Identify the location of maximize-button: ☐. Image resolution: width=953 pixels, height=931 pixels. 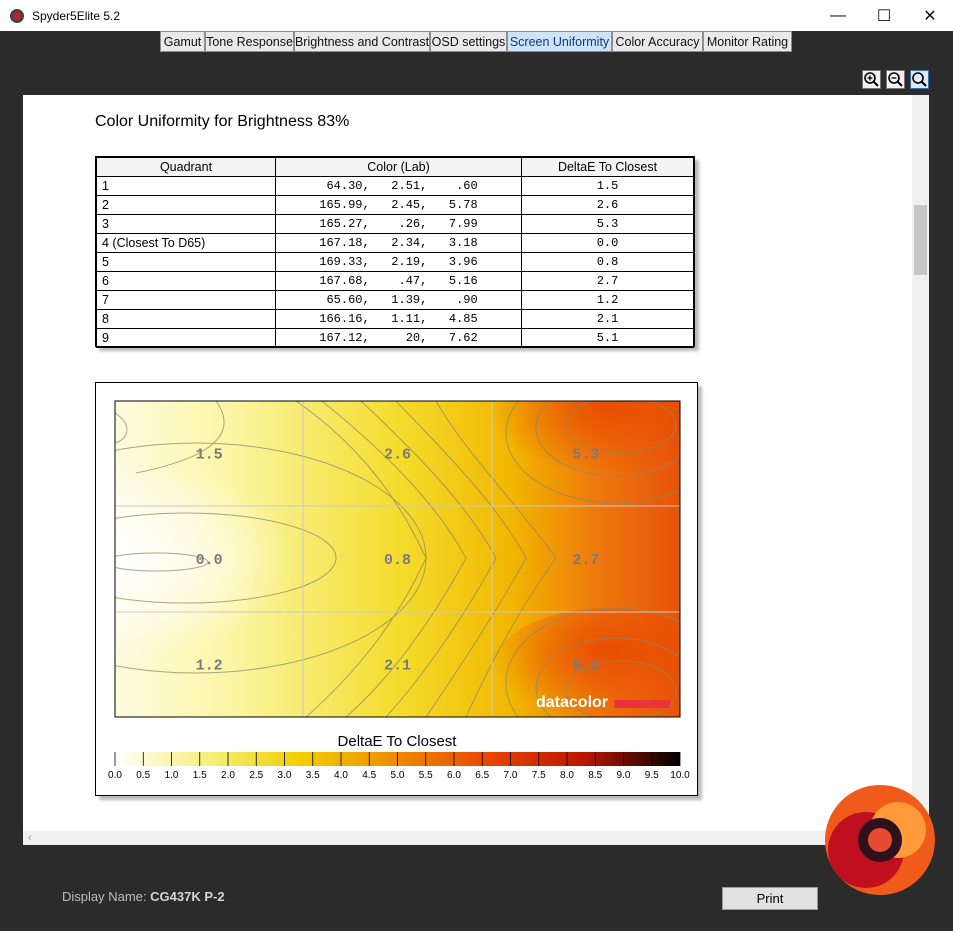
(884, 16).